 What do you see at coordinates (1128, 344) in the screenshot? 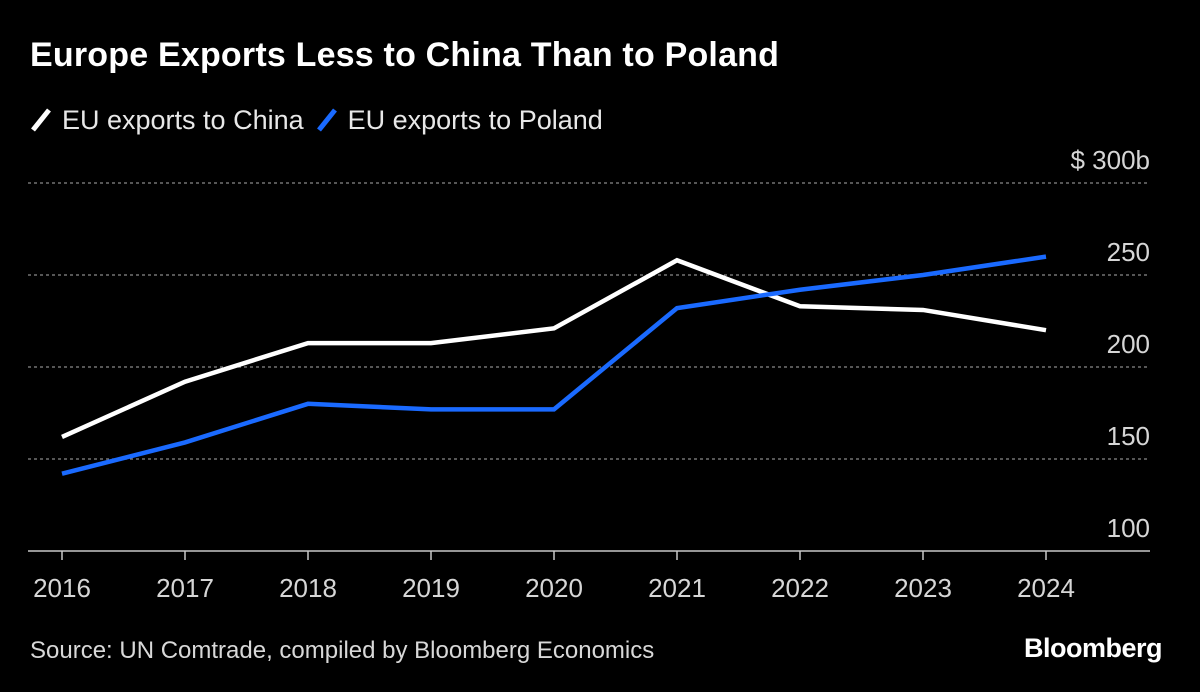
I see `y-tick-label-200: 200` at bounding box center [1128, 344].